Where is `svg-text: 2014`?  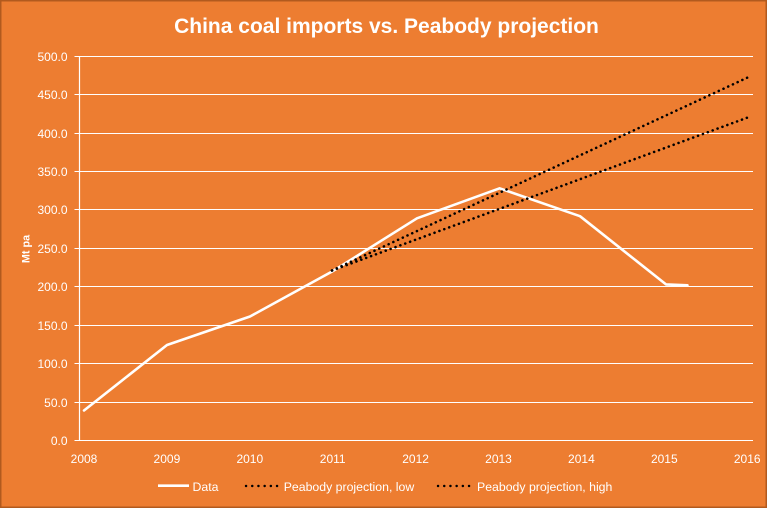
svg-text: 2014 is located at coordinates (581, 459).